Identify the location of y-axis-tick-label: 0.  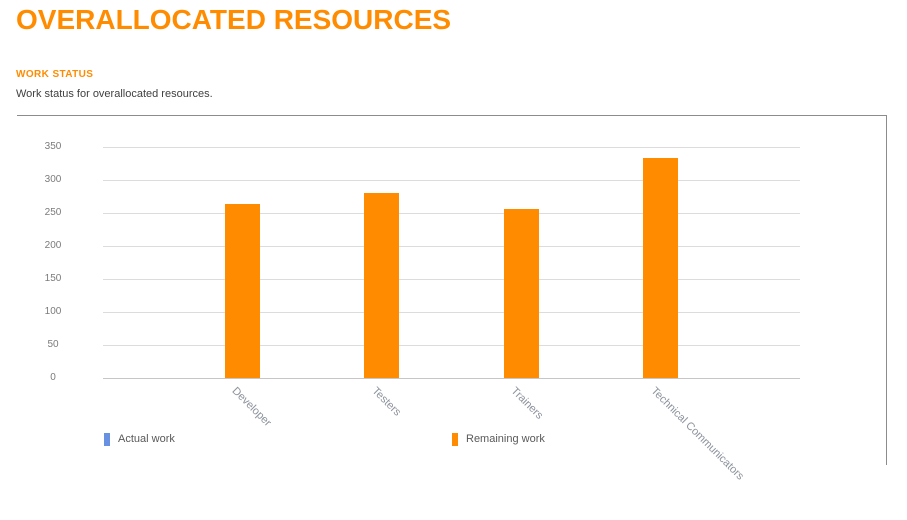
(53, 378).